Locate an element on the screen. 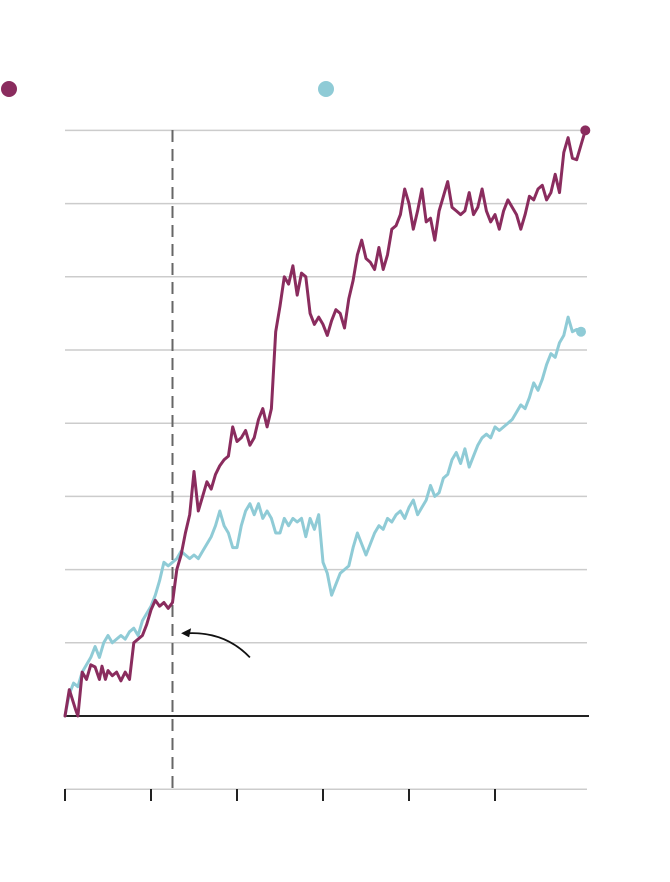 The width and height of the screenshot is (670, 882). x-axis-ticks is located at coordinates (280, 795).